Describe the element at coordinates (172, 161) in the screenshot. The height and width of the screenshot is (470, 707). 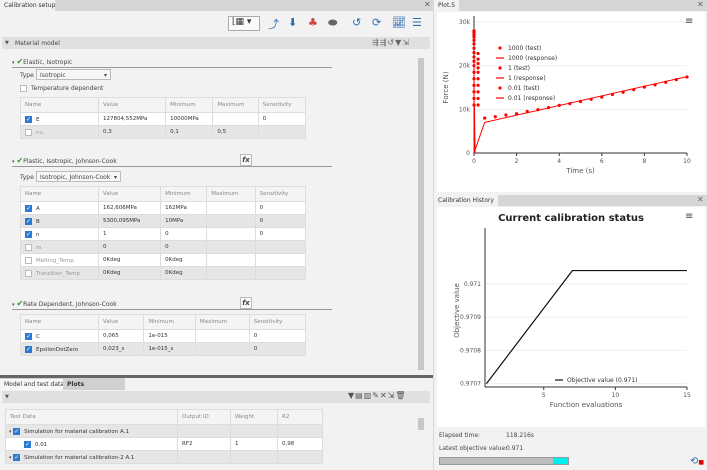
I see `section-plastic: ▾ ✔Plastic, Isotropic, Johnson-Cook` at that location.